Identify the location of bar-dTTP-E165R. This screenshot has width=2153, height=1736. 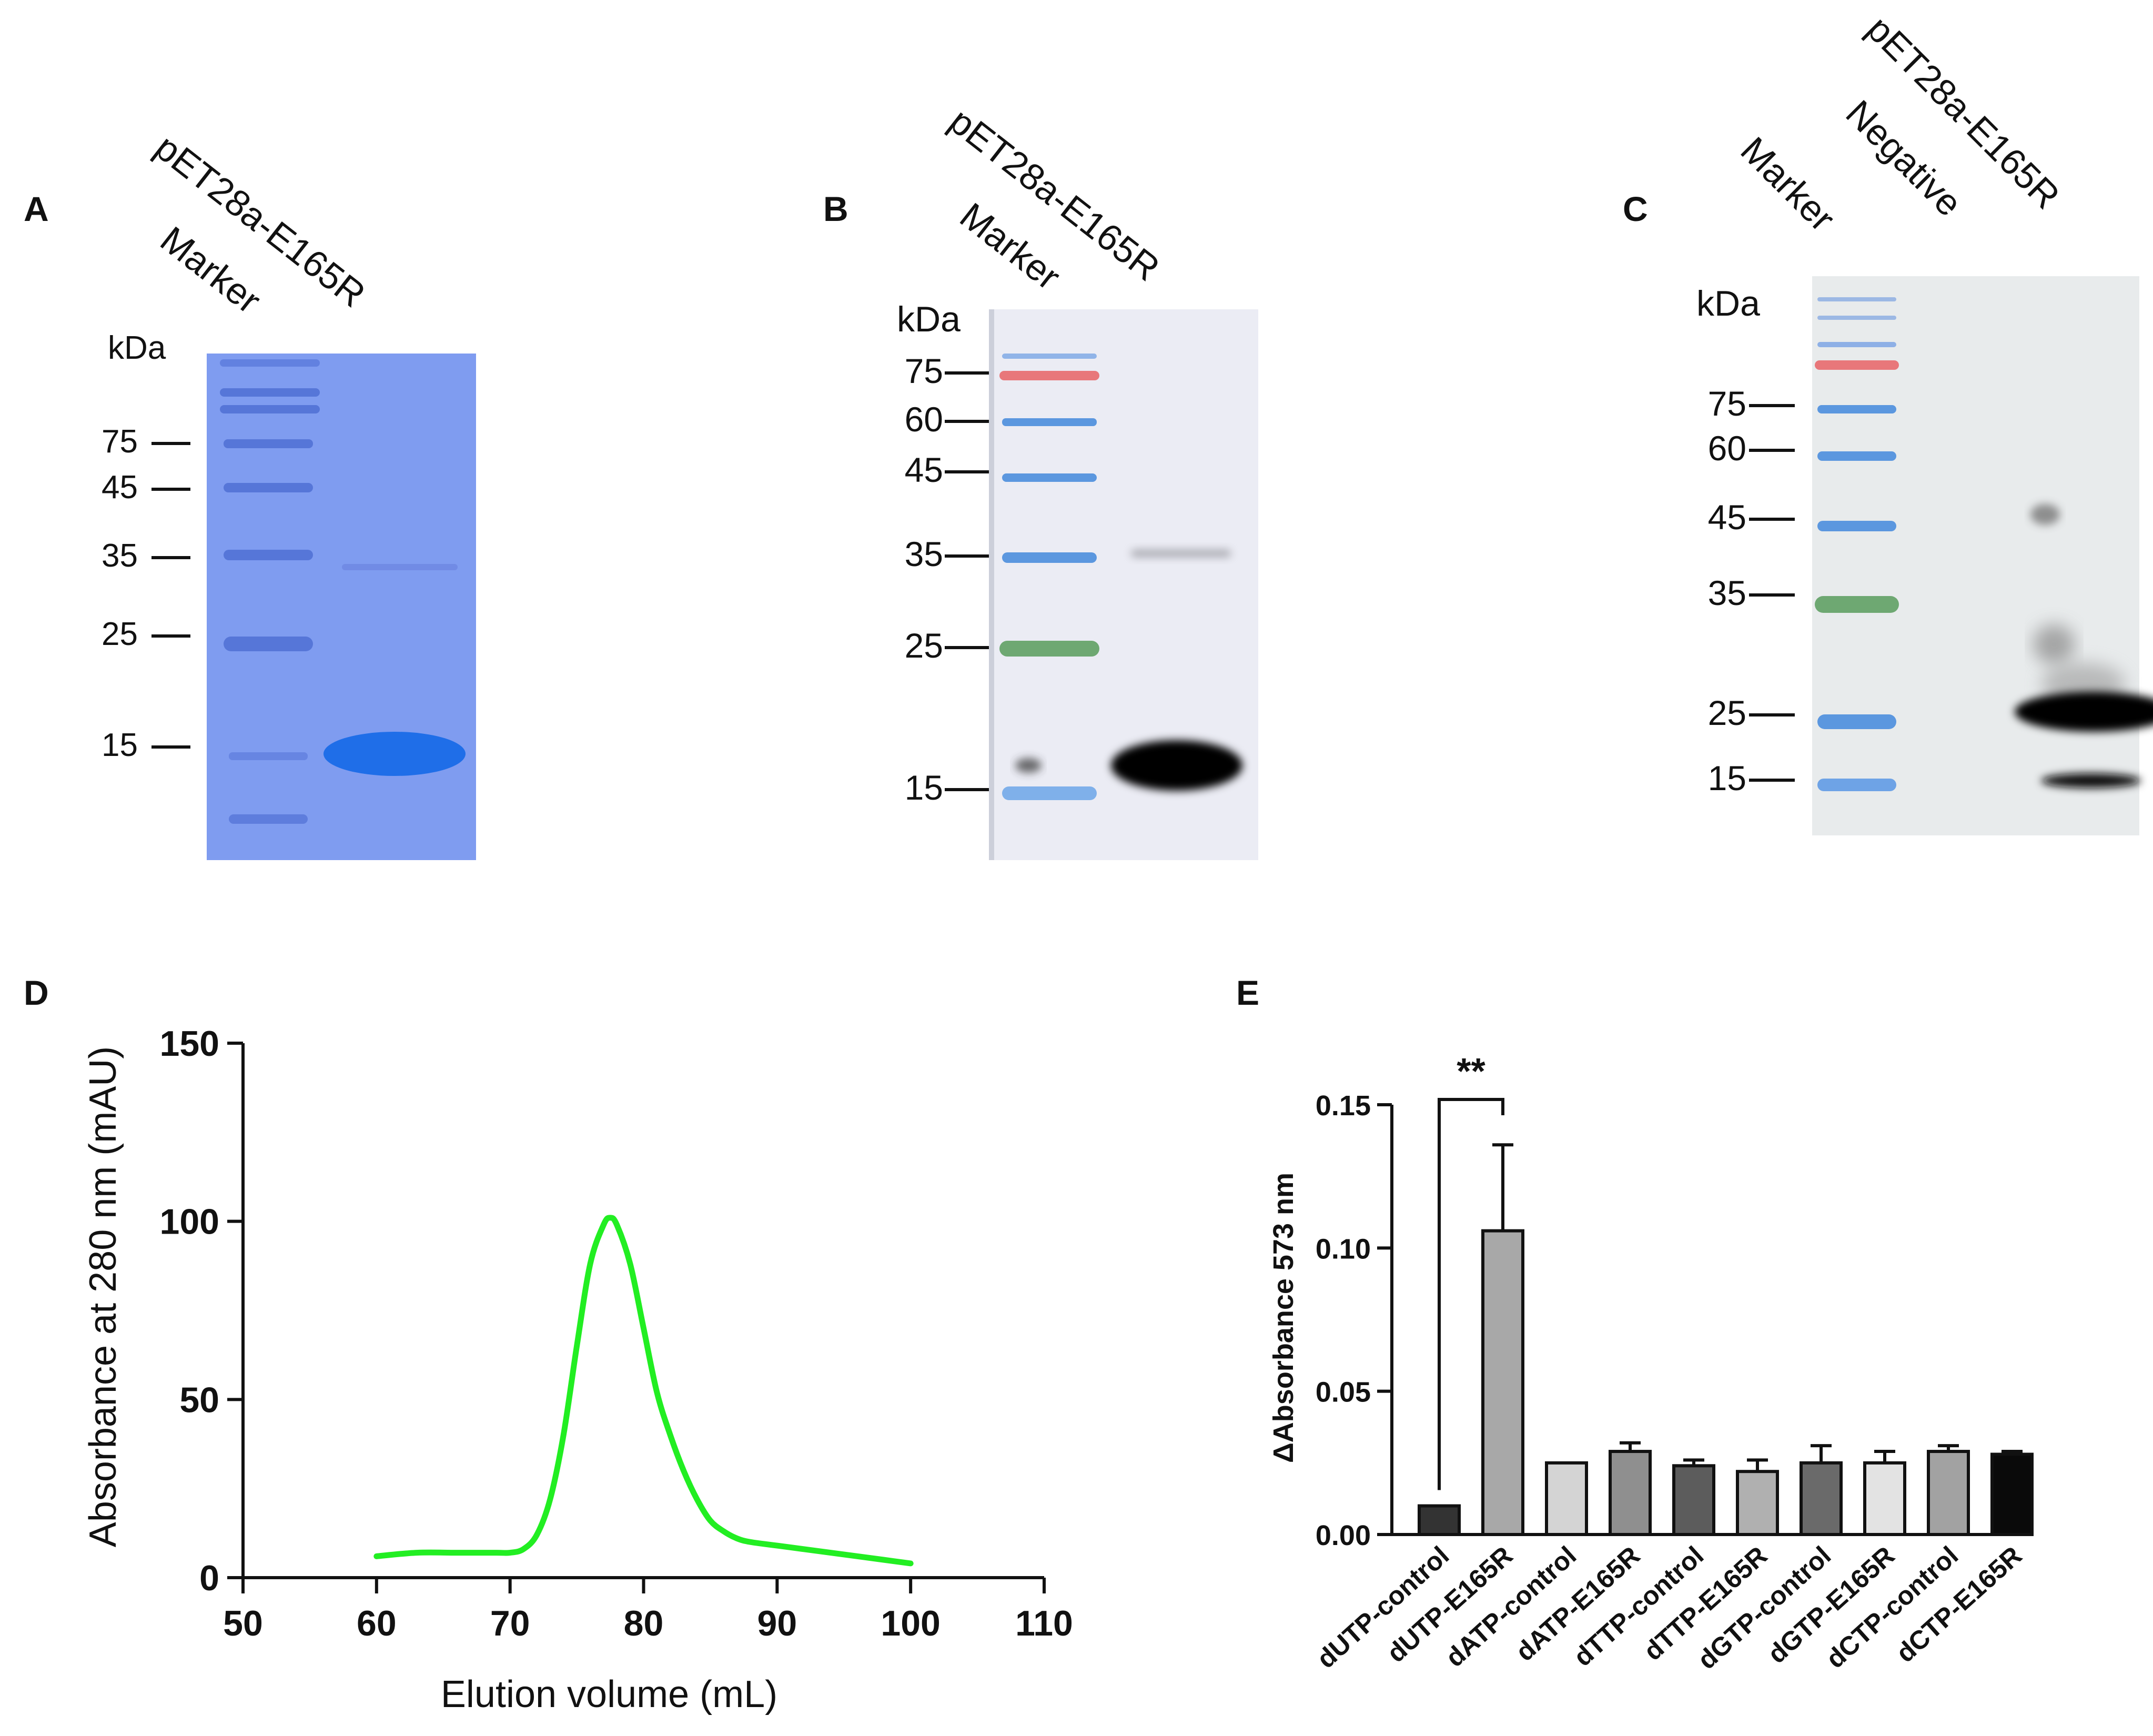
(1757, 1503).